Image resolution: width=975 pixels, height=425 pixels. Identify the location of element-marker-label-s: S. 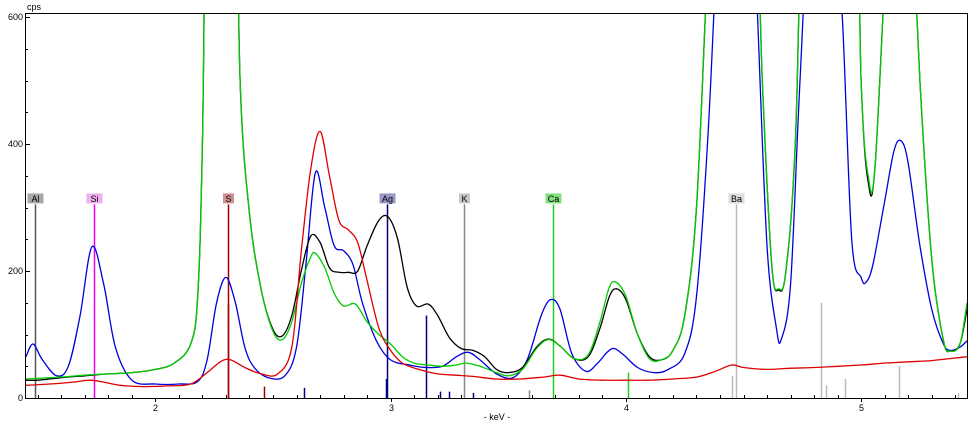
(228, 199).